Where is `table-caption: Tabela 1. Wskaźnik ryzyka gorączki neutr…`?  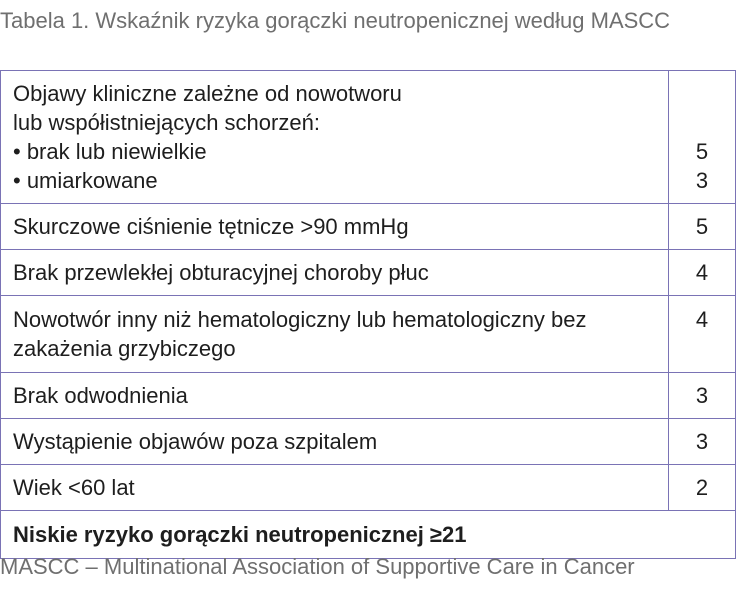 table-caption: Tabela 1. Wskaźnik ryzyka gorączki neutr… is located at coordinates (335, 20).